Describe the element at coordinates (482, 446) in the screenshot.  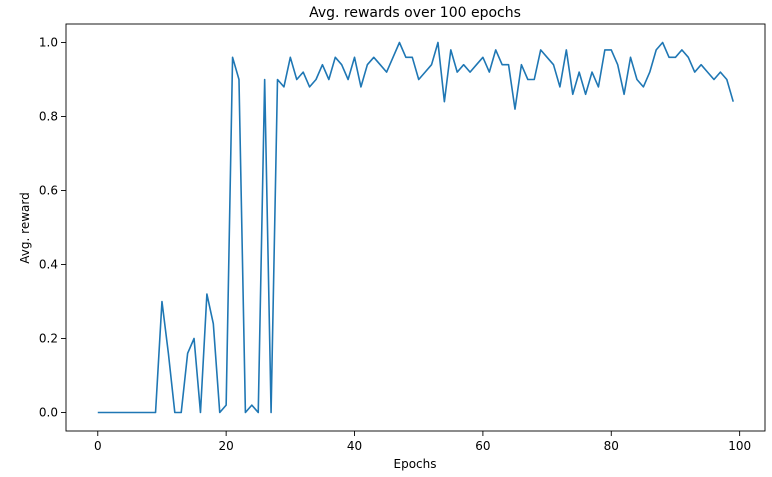
I see `x-tick-label: 60` at that location.